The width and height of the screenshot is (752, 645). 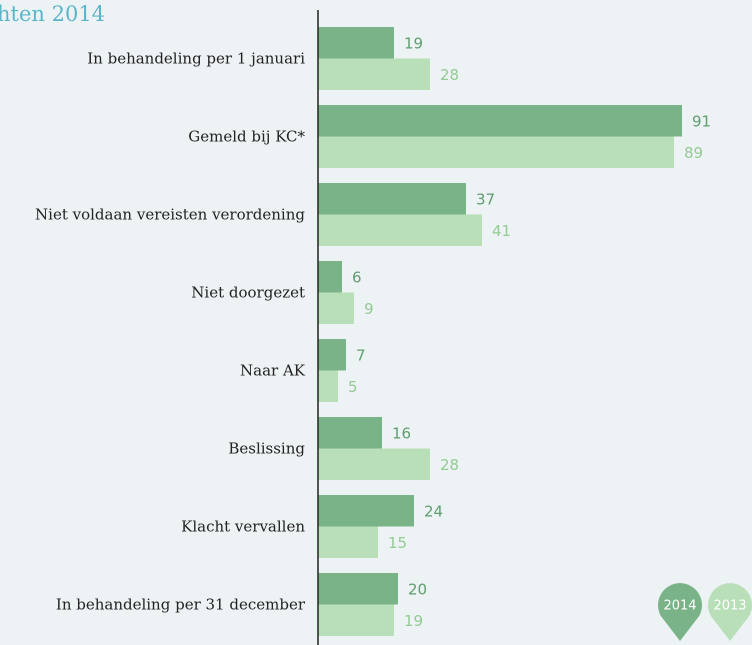 I want to click on value-label: 89, so click(x=693, y=153).